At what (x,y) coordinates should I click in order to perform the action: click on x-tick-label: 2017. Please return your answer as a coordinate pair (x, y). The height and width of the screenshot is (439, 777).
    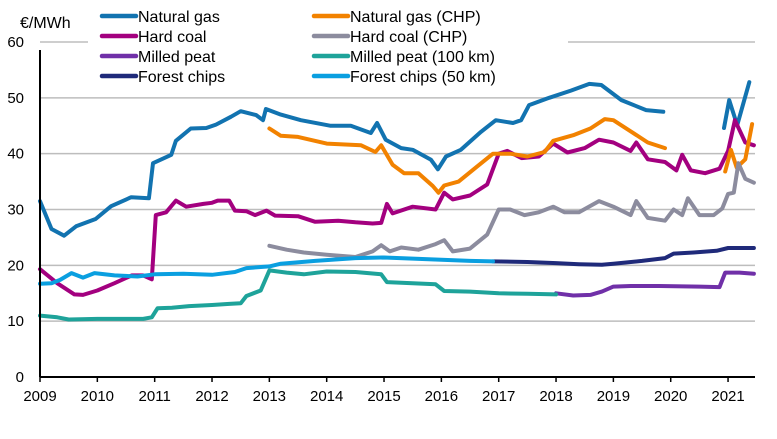
    Looking at the image, I should click on (498, 396).